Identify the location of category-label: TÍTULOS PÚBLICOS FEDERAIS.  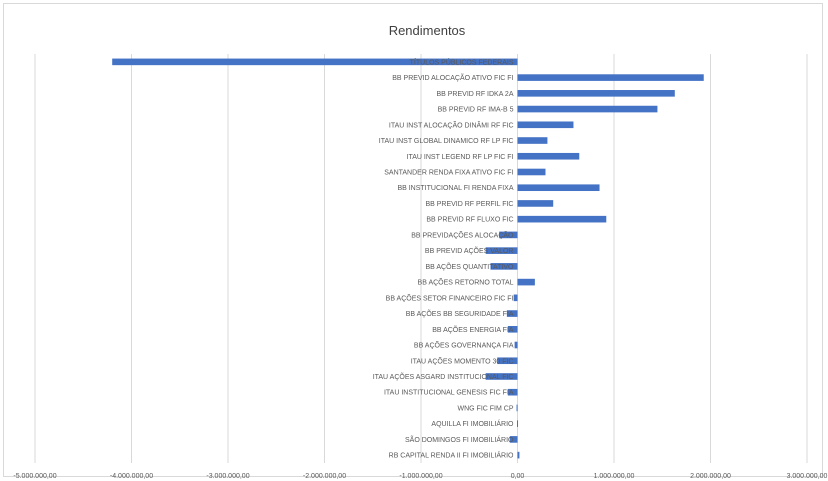
(462, 61).